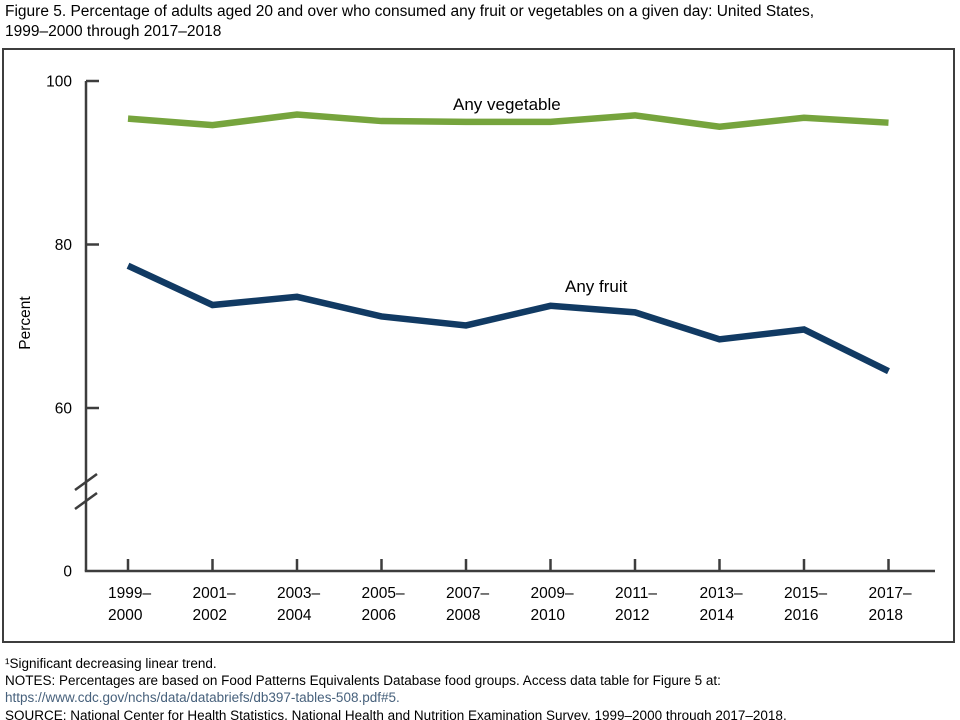 Image resolution: width=960 pixels, height=720 pixels. Describe the element at coordinates (890, 604) in the screenshot. I see `x-tick-label-10: 2017– 2018` at that location.